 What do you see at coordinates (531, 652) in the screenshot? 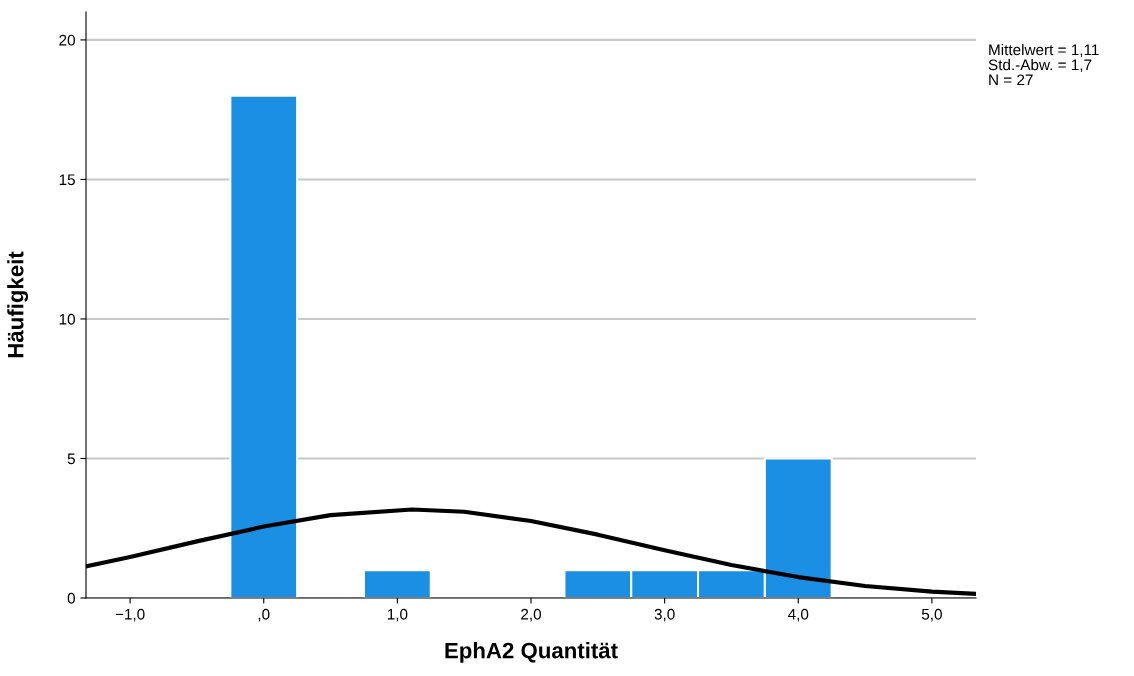
I see `x-axis-title: EphA2 Quantität` at bounding box center [531, 652].